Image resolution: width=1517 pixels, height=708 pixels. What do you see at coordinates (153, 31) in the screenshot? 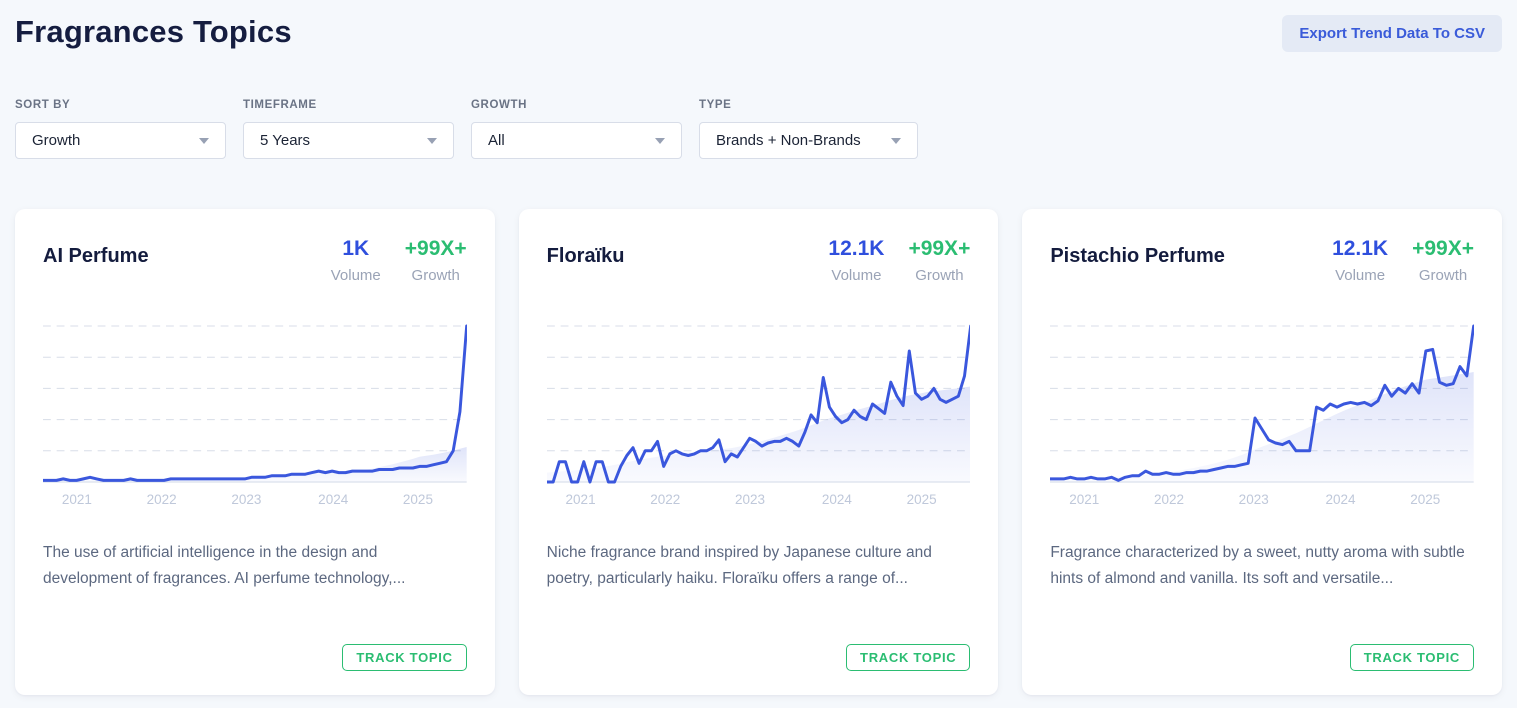
I see `page-title: Fragrances Topics` at bounding box center [153, 31].